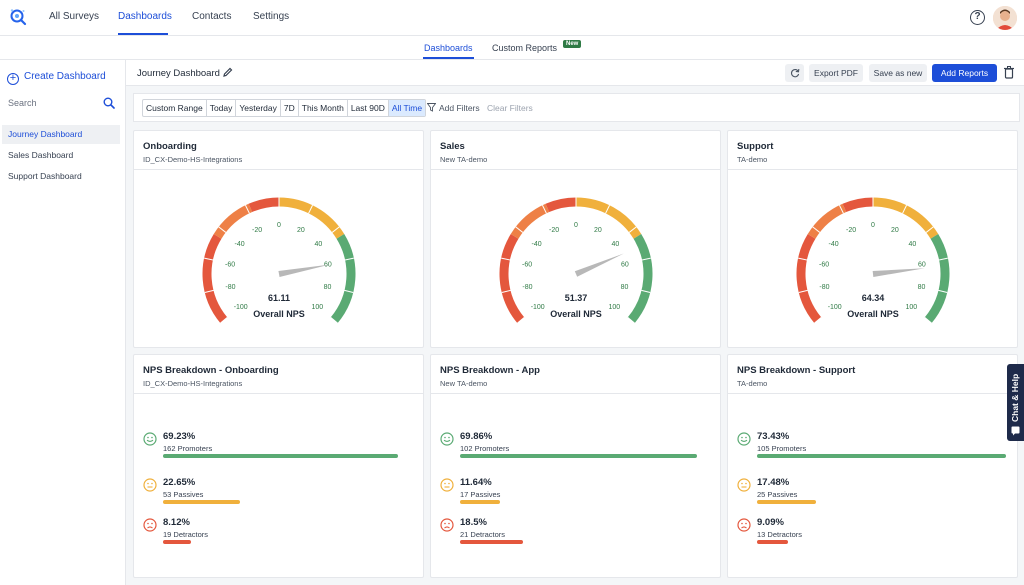 The image size is (1024, 585). What do you see at coordinates (599, 265) in the screenshot?
I see `gauge-needle` at bounding box center [599, 265].